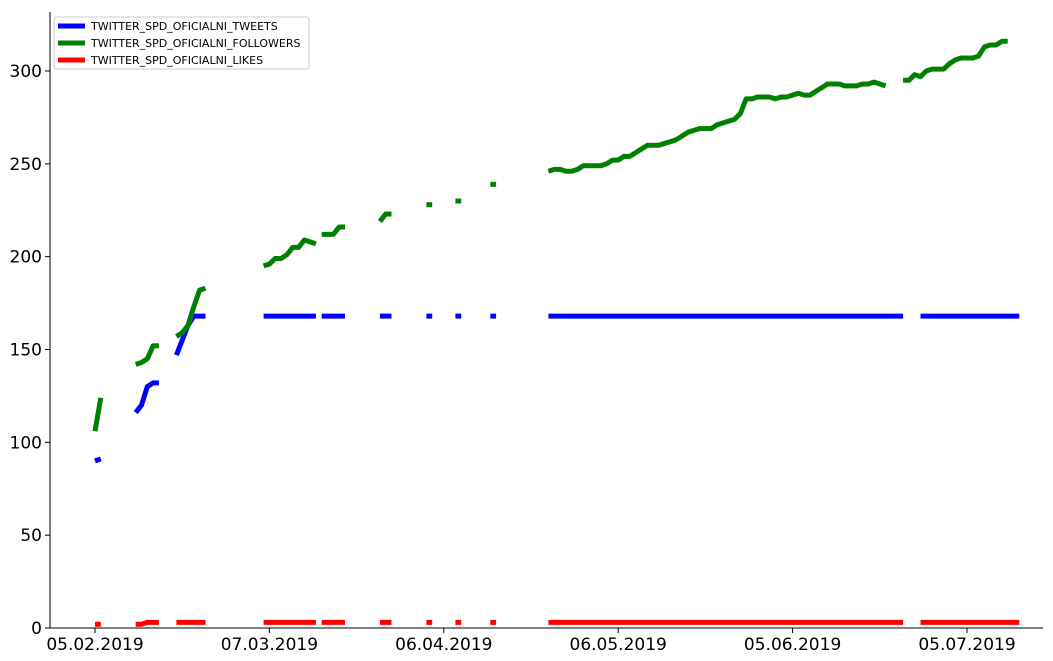 This screenshot has height=661, width=1053. I want to click on legend-label: TWITTER_SPD_OFICIALNI_FOLLOWERS, so click(195, 43).